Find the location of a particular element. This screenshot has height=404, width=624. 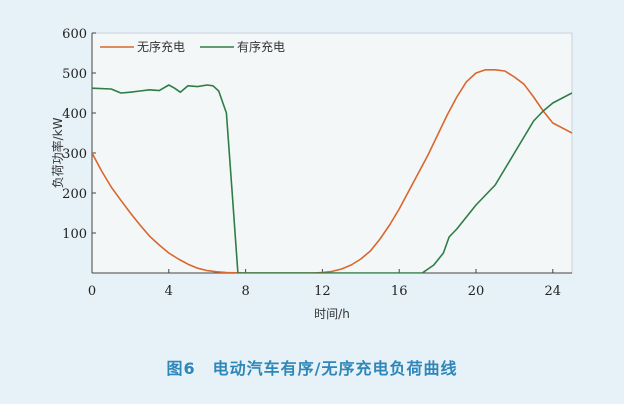

x-tick-label: 16 is located at coordinates (399, 291).